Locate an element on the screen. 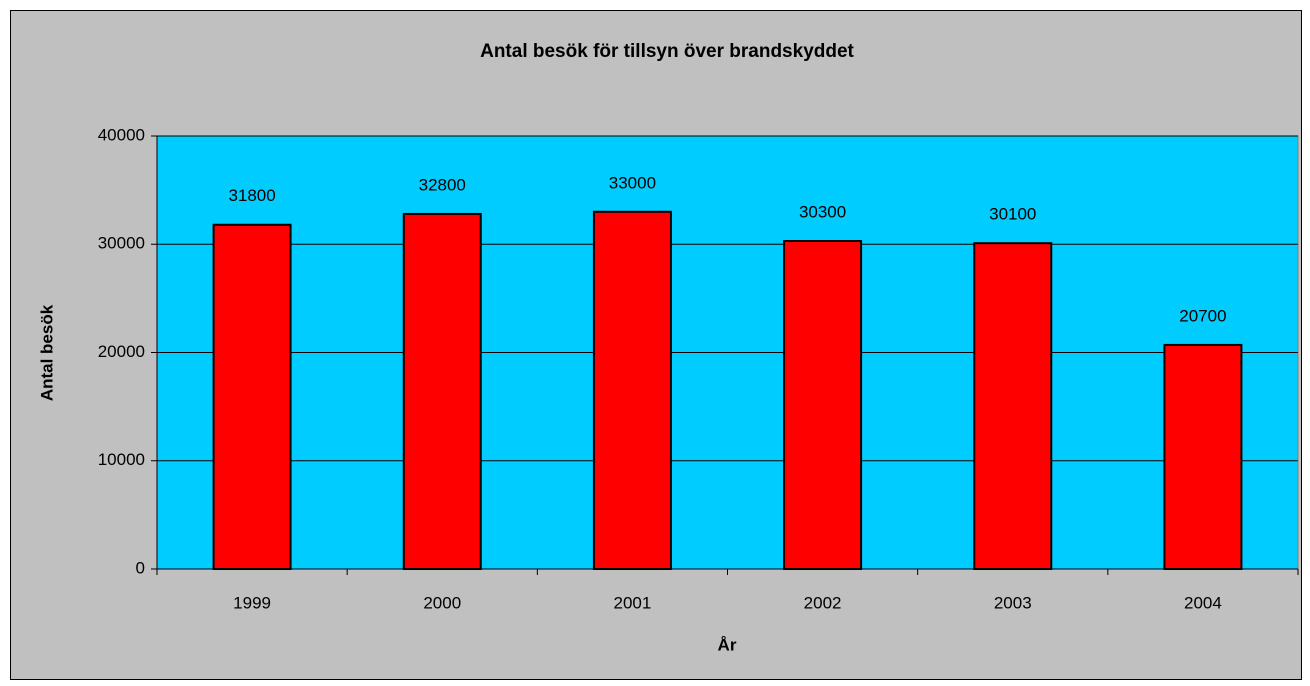 The width and height of the screenshot is (1310, 686). data-label: 30300 is located at coordinates (822, 211).